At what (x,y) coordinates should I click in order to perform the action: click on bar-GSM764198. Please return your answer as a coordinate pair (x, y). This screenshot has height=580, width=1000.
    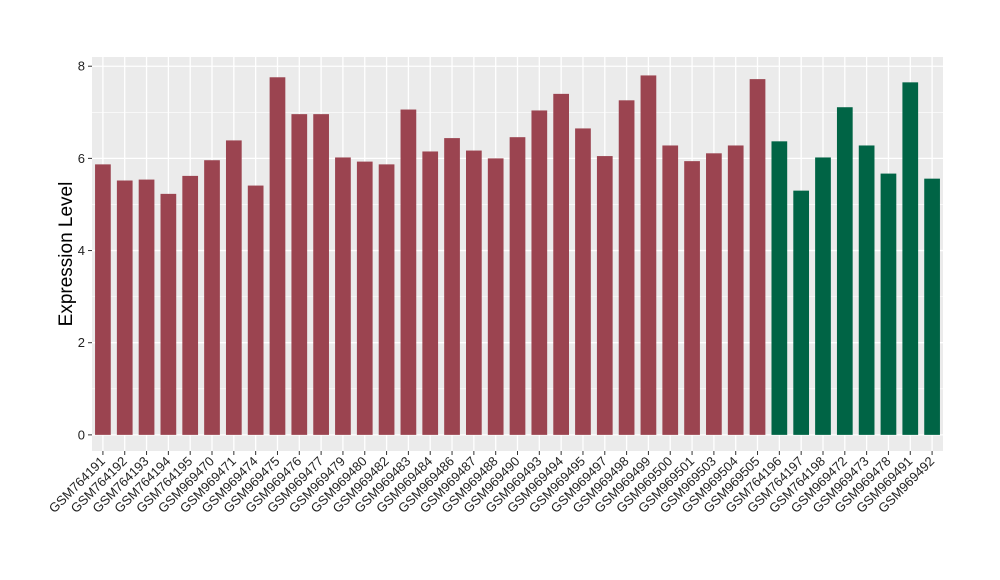
    Looking at the image, I should click on (823, 296).